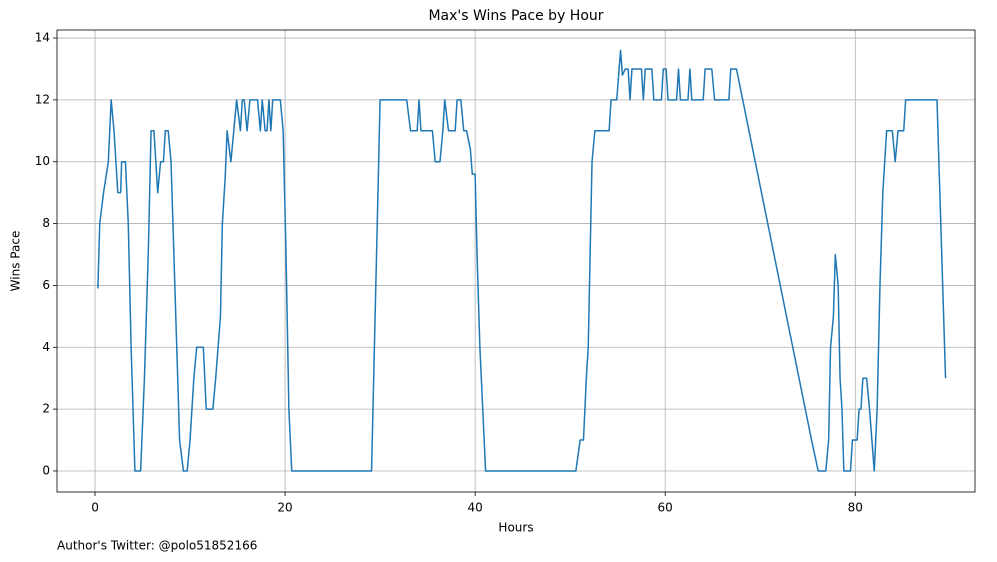  What do you see at coordinates (157, 546) in the screenshot?
I see `footnote: Author's Twitter: @polo51852166` at bounding box center [157, 546].